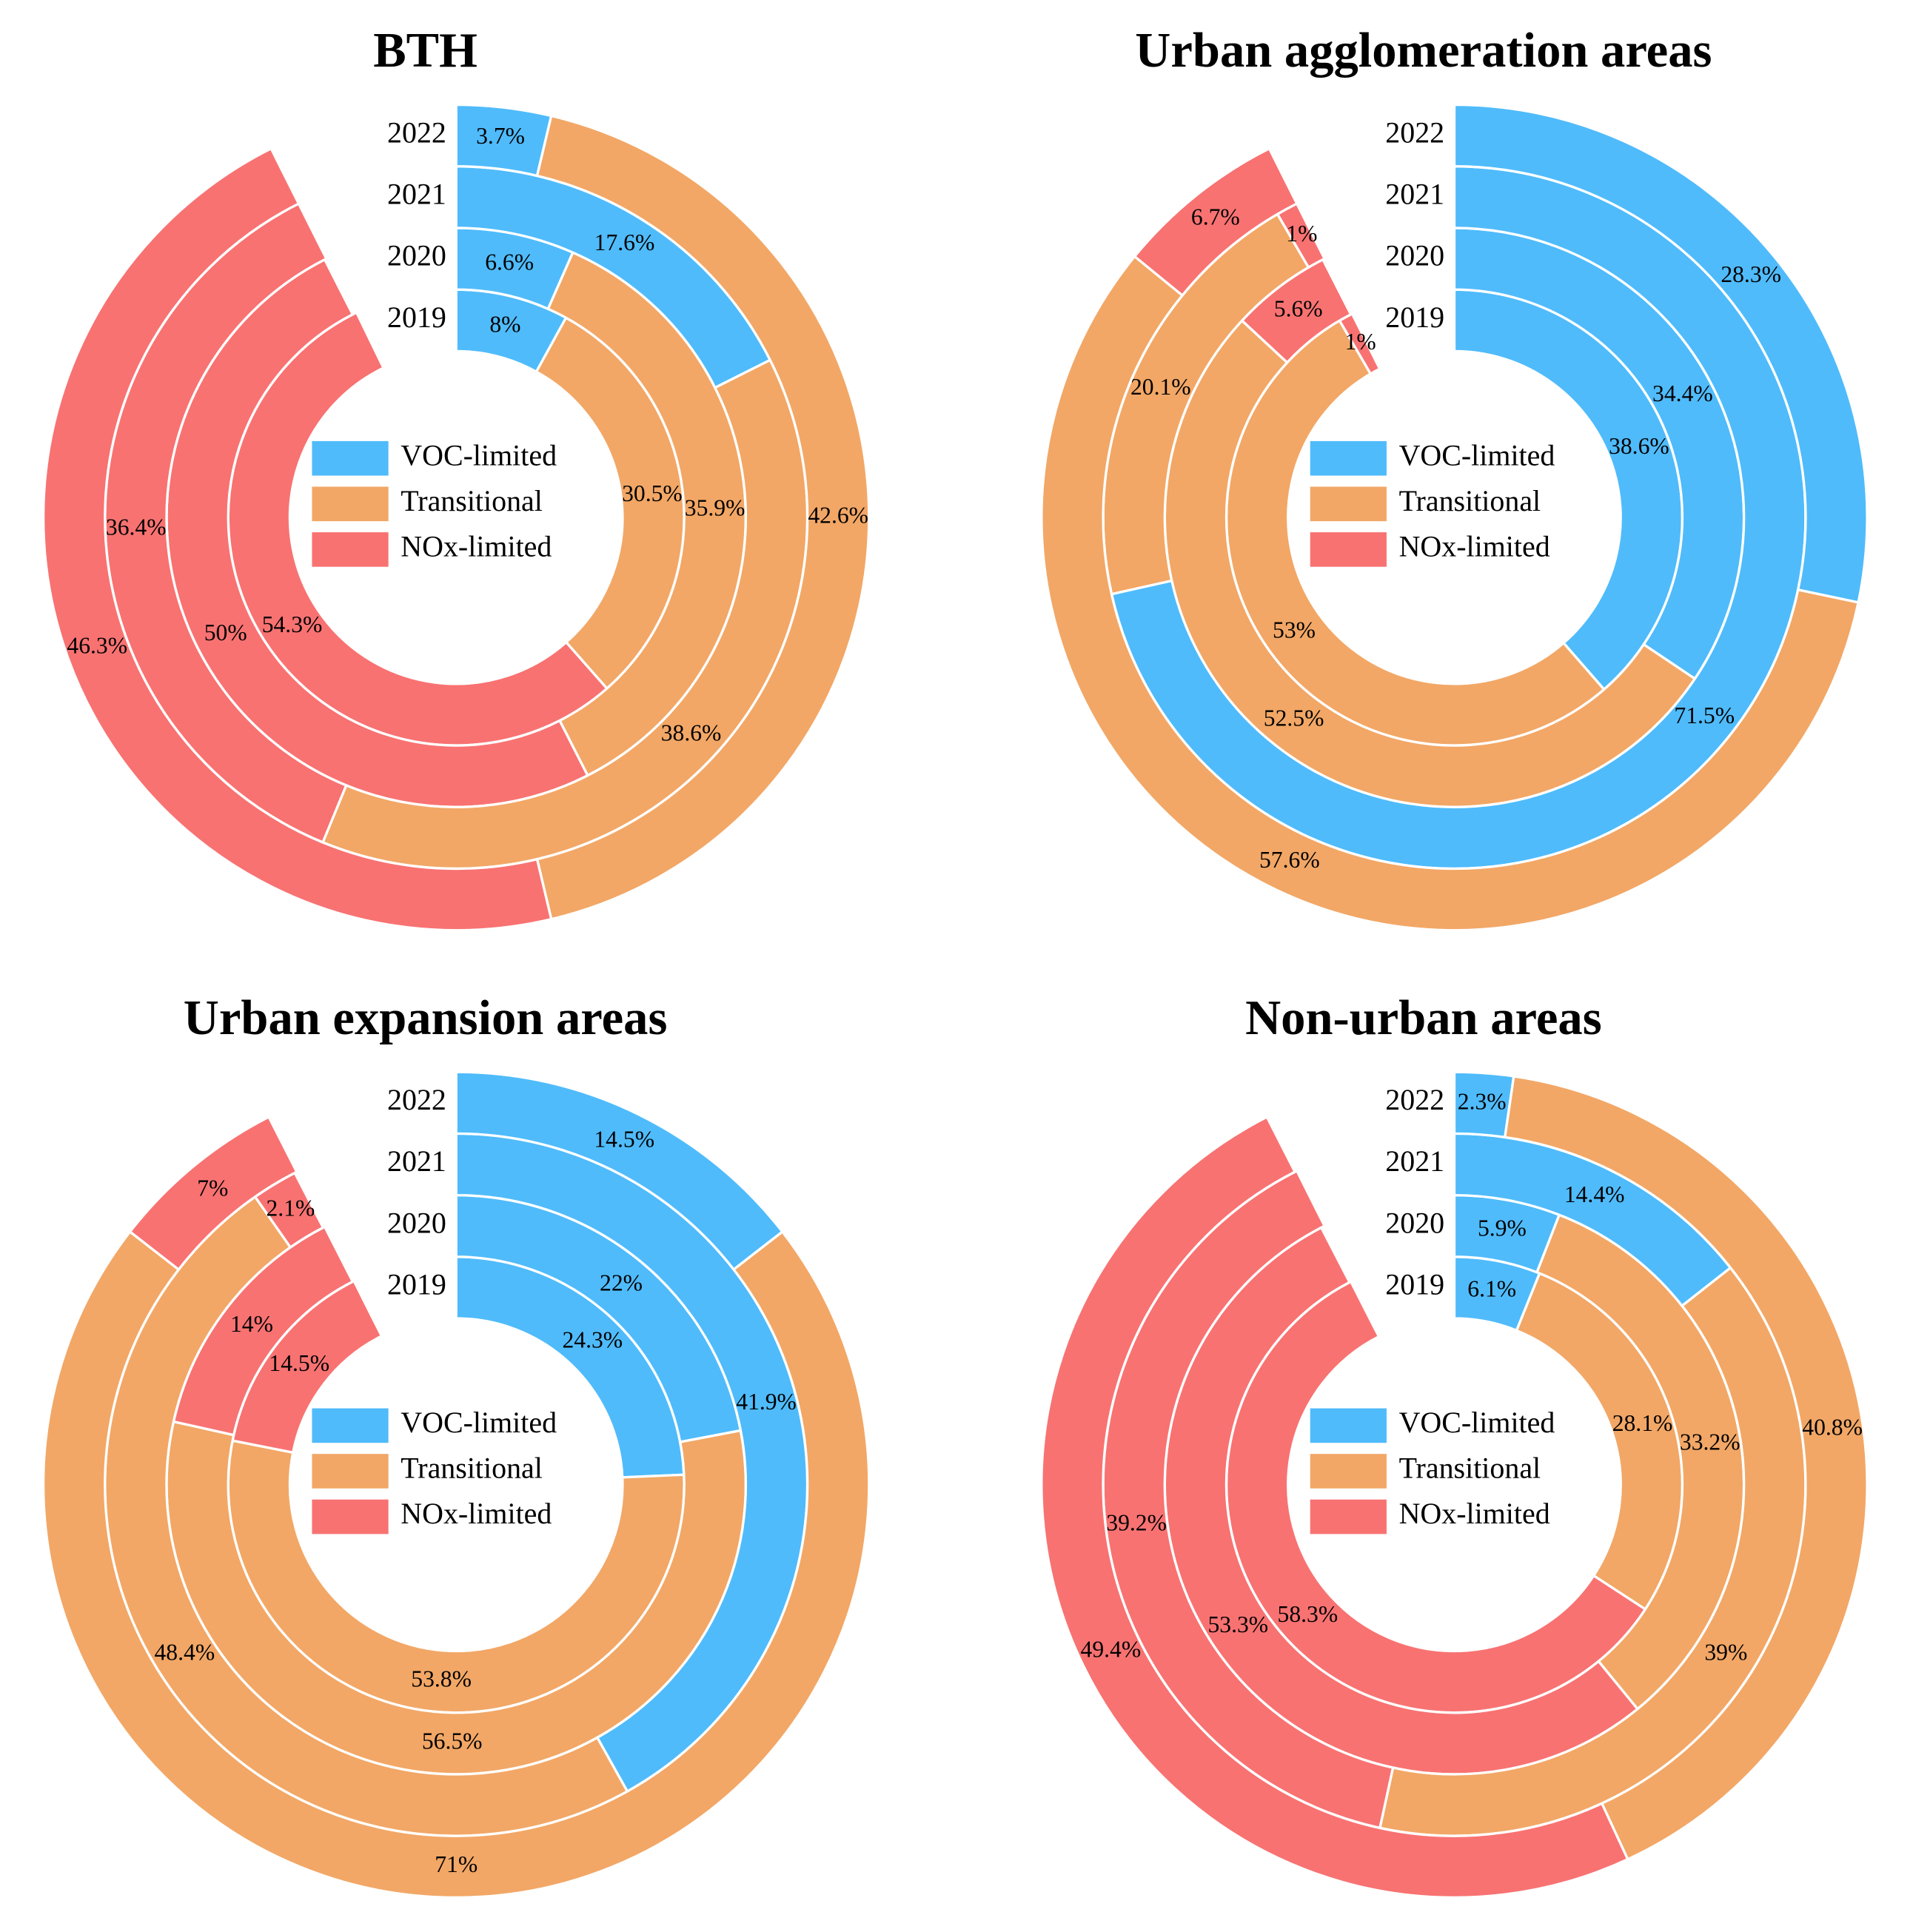  I want to click on chart-title: BTH, so click(425, 51).